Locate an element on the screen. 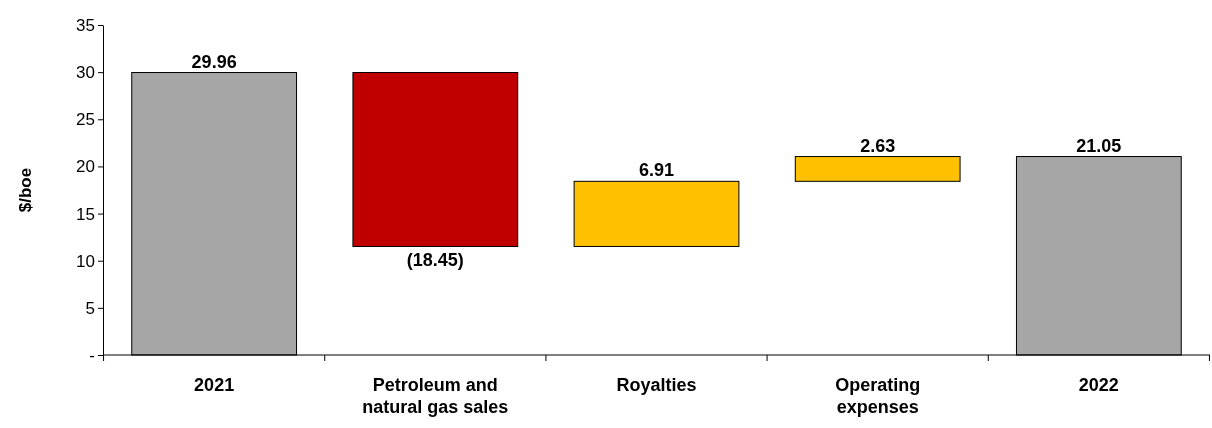 The height and width of the screenshot is (428, 1212). y-tick-label: 30 is located at coordinates (85, 73).